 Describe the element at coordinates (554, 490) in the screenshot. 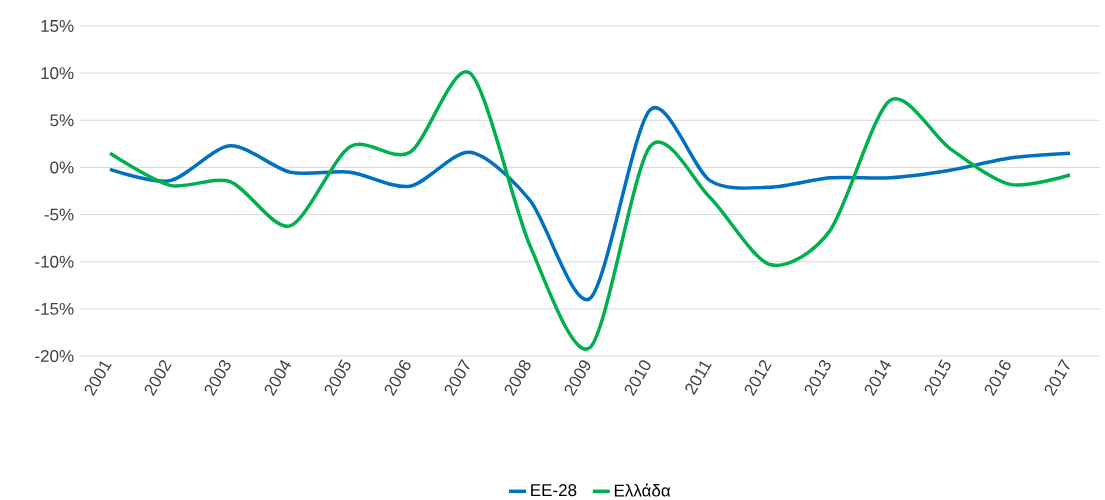

I see `legend-label: ΕΕ-28` at that location.